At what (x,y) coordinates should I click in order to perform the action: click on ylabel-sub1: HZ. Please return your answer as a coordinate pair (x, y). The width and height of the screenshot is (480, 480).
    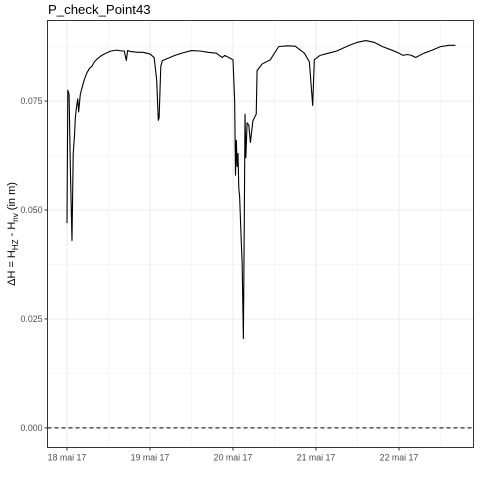
    Looking at the image, I should click on (15, 244).